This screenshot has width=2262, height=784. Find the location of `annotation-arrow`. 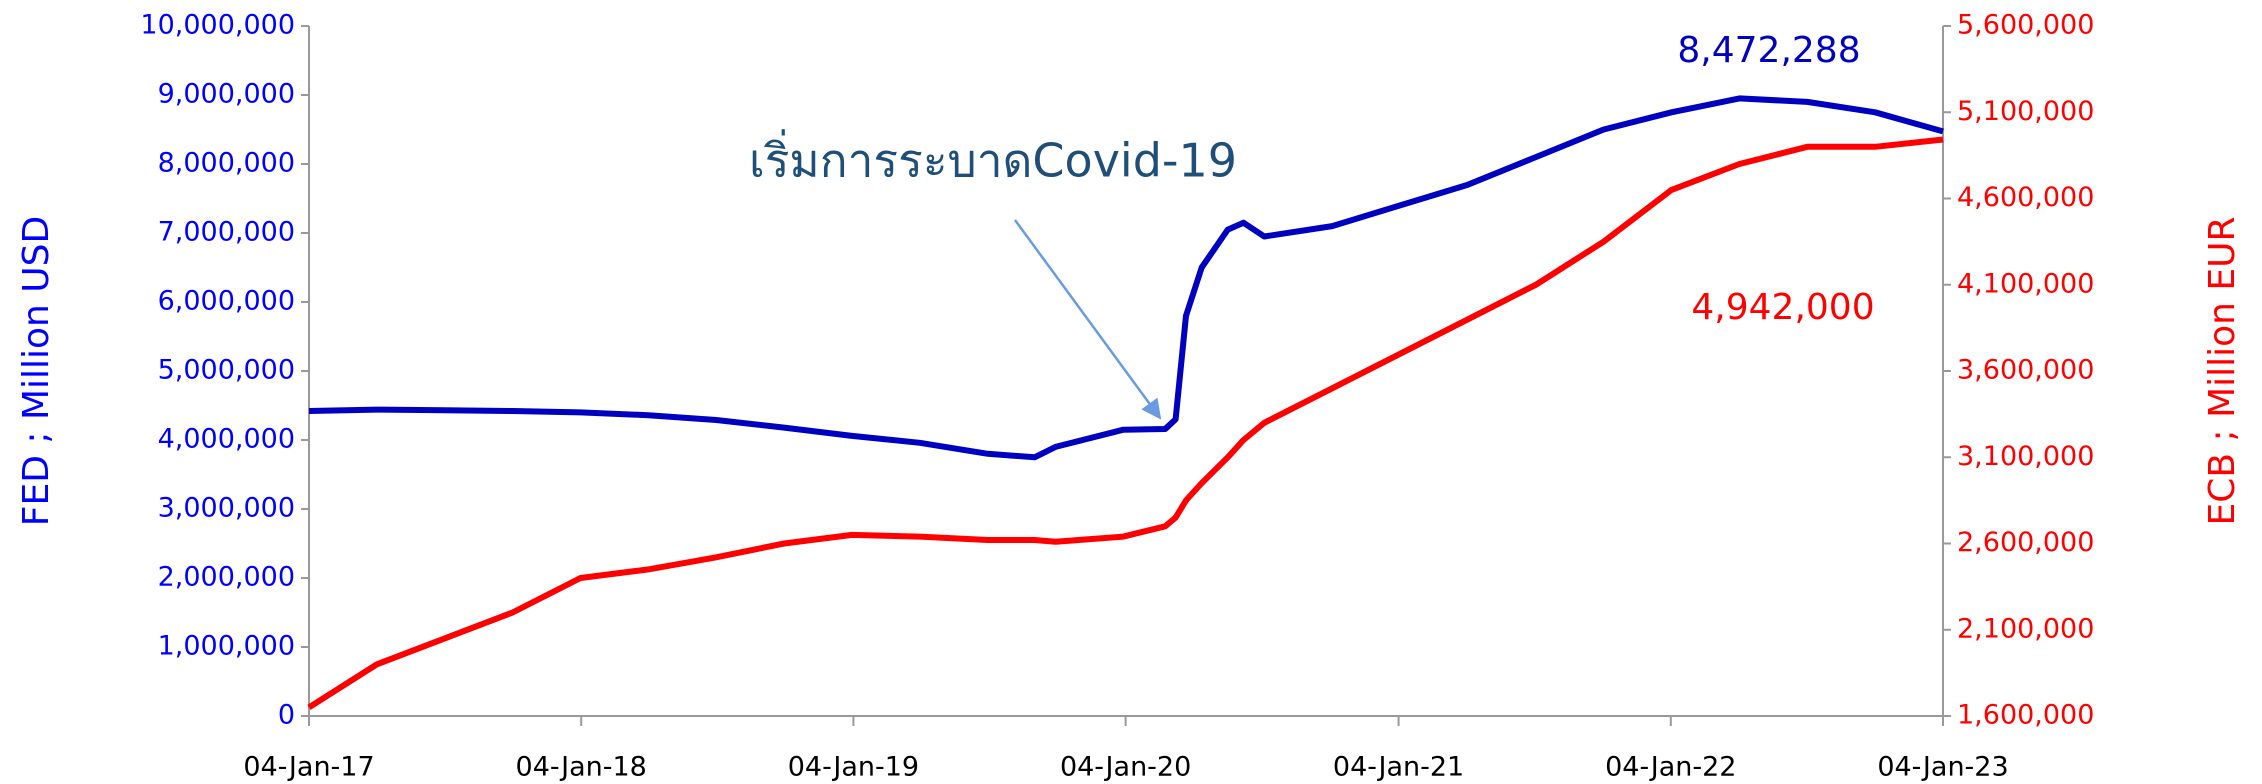

annotation-arrow is located at coordinates (1087, 319).